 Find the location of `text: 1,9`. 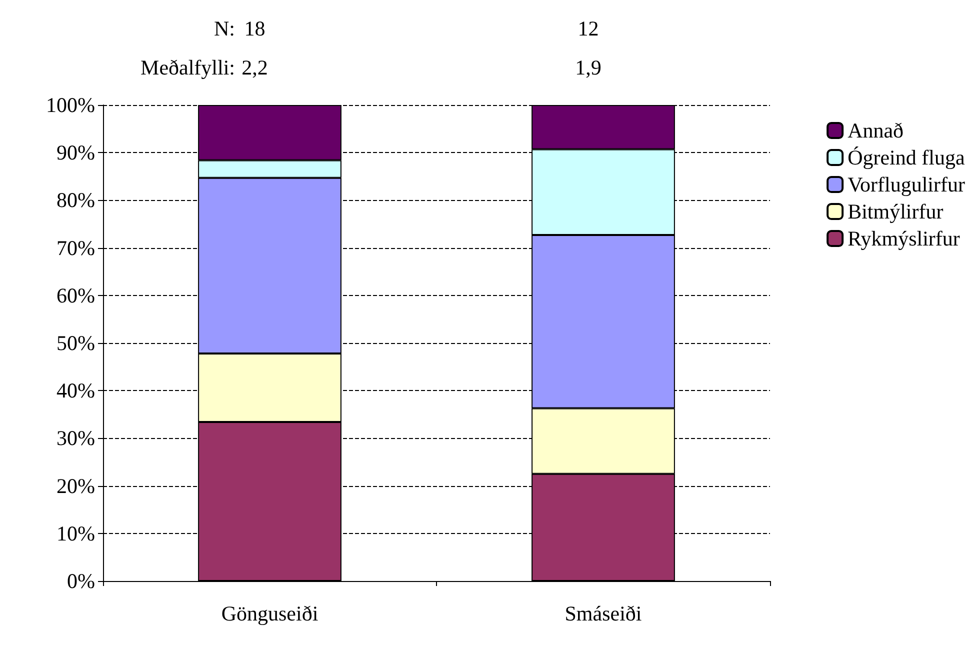

text: 1,9 is located at coordinates (588, 68).